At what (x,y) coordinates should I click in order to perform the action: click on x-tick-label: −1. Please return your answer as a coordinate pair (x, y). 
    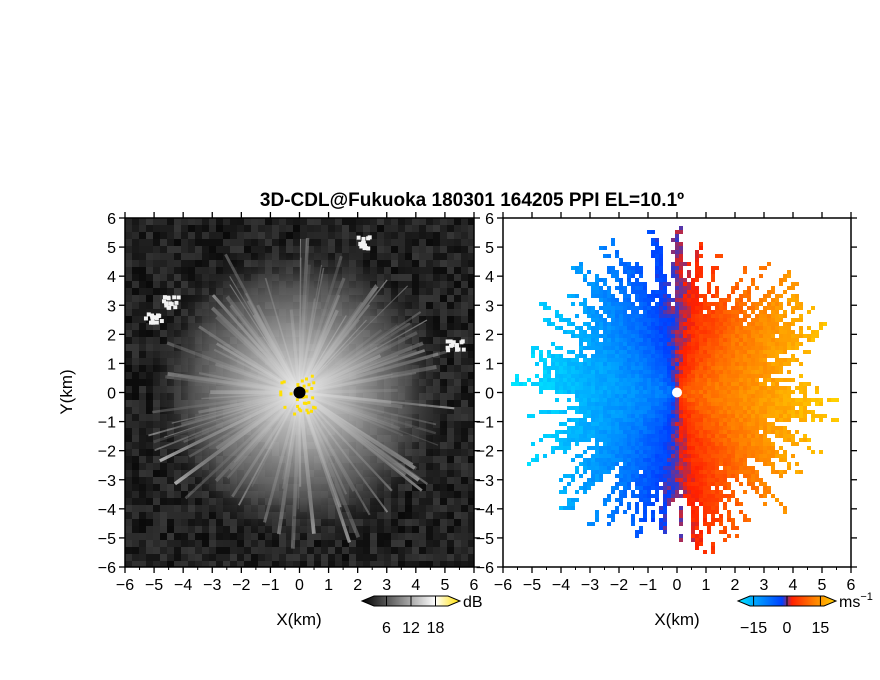
    Looking at the image, I should click on (270, 585).